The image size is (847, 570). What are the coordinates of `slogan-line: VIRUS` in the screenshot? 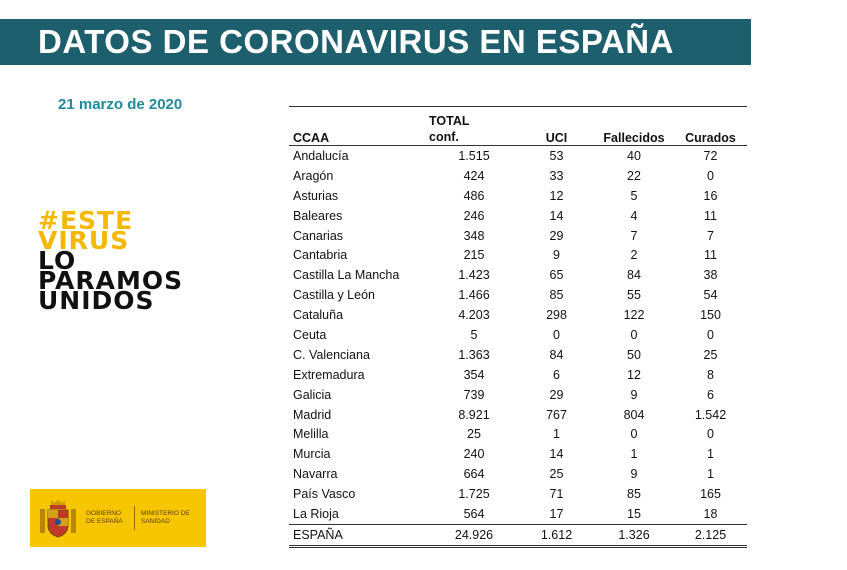 It's located at (84, 240).